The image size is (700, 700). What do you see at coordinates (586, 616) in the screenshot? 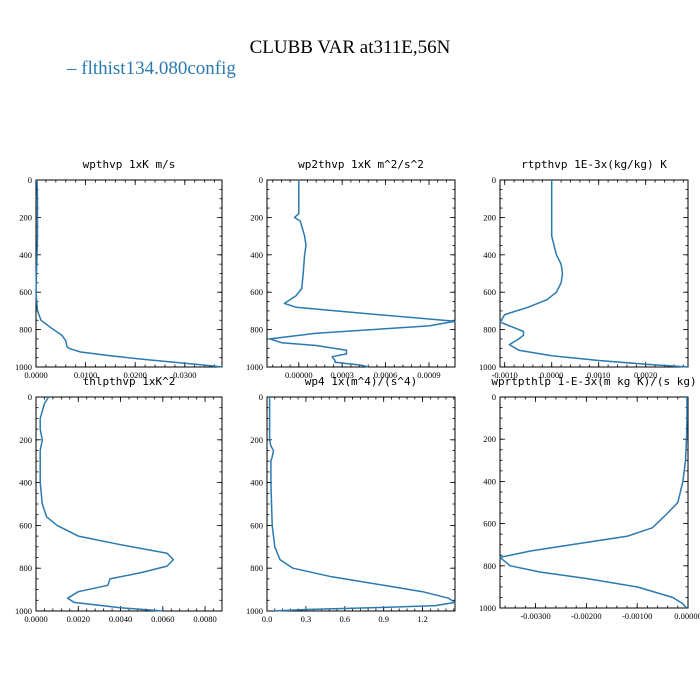
I see `x-tick-label: -0.00200` at bounding box center [586, 616].